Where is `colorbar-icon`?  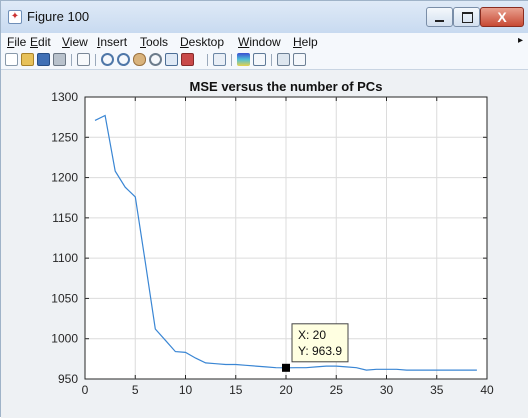
colorbar-icon is located at coordinates (243, 59).